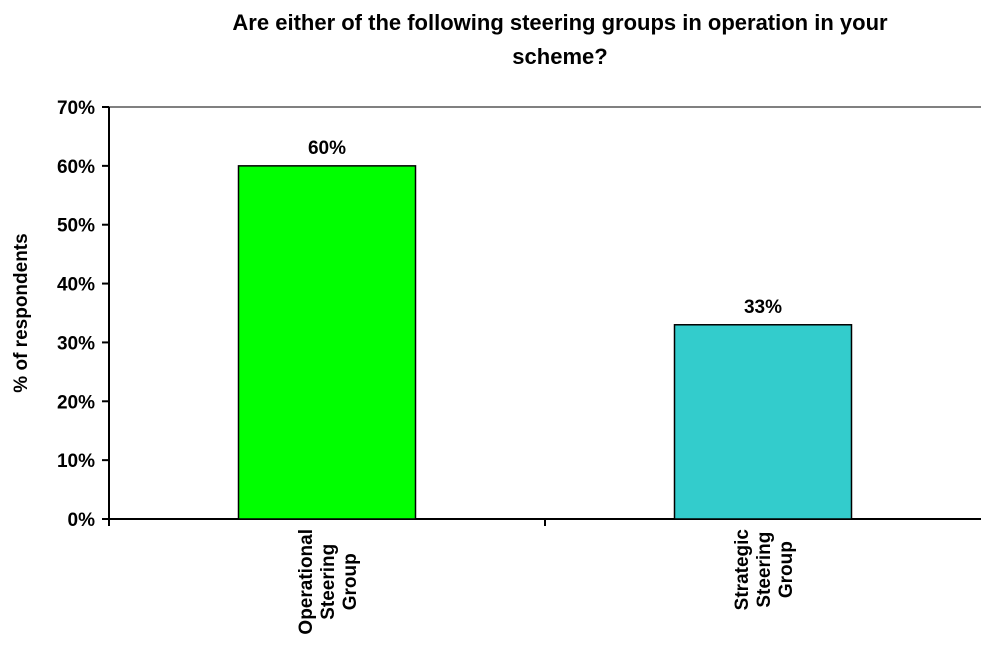  Describe the element at coordinates (763, 307) in the screenshot. I see `data-label: 33%` at that location.